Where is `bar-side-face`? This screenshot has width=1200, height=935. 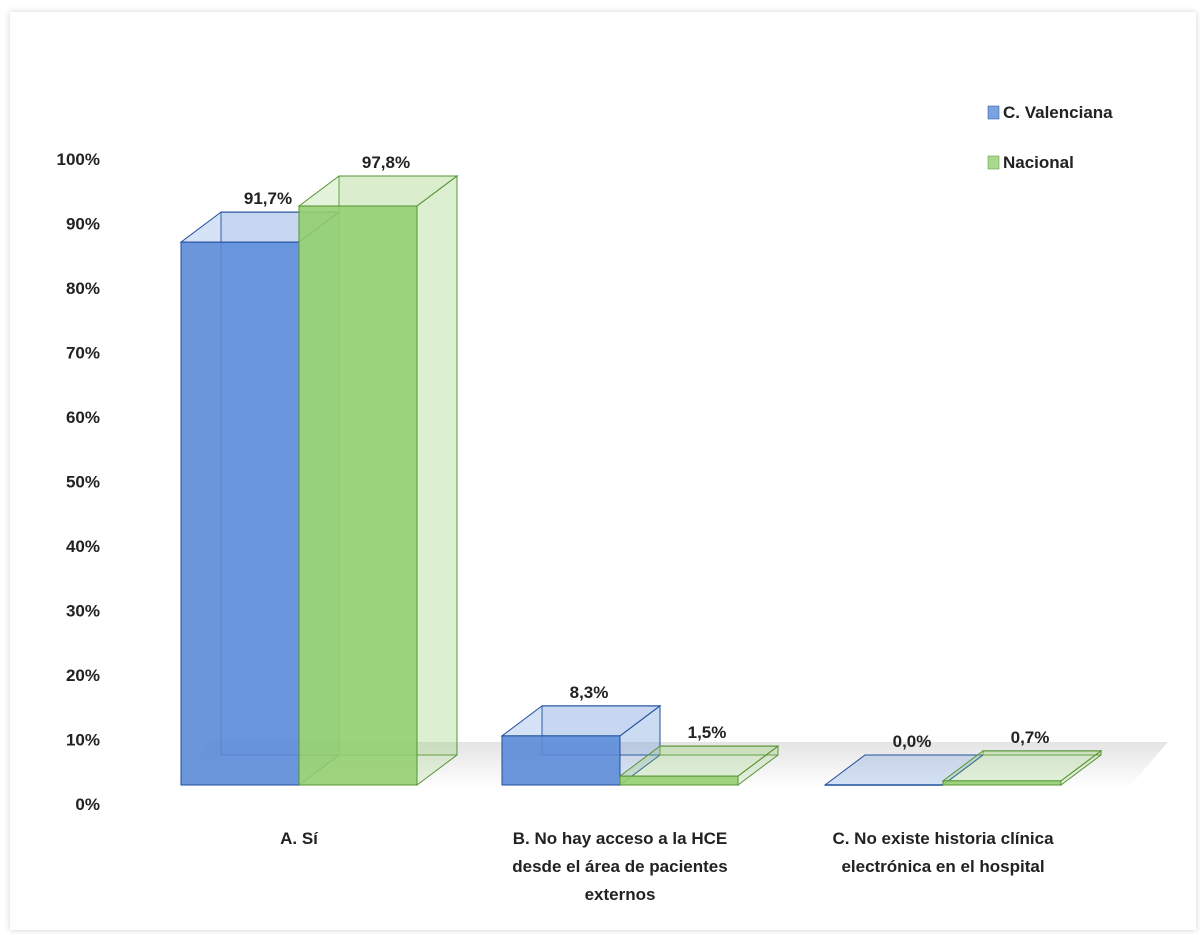 bar-side-face is located at coordinates (437, 480).